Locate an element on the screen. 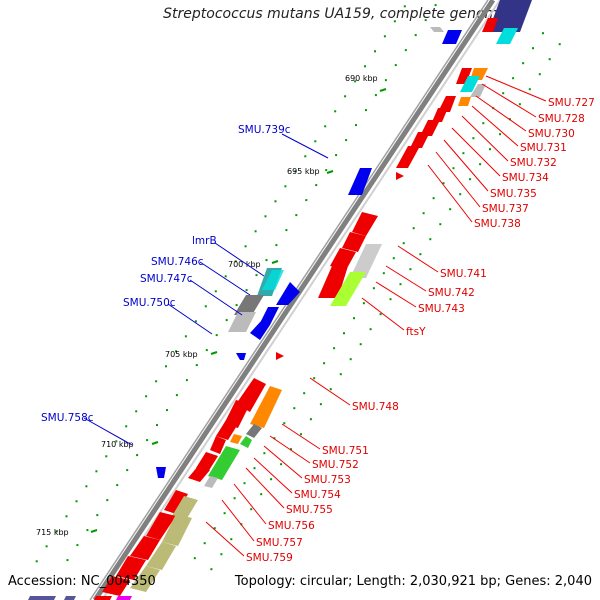 Image resolution: width=600 pixels, height=600 pixels. gene-feature-smu755 is located at coordinates (224, 463).